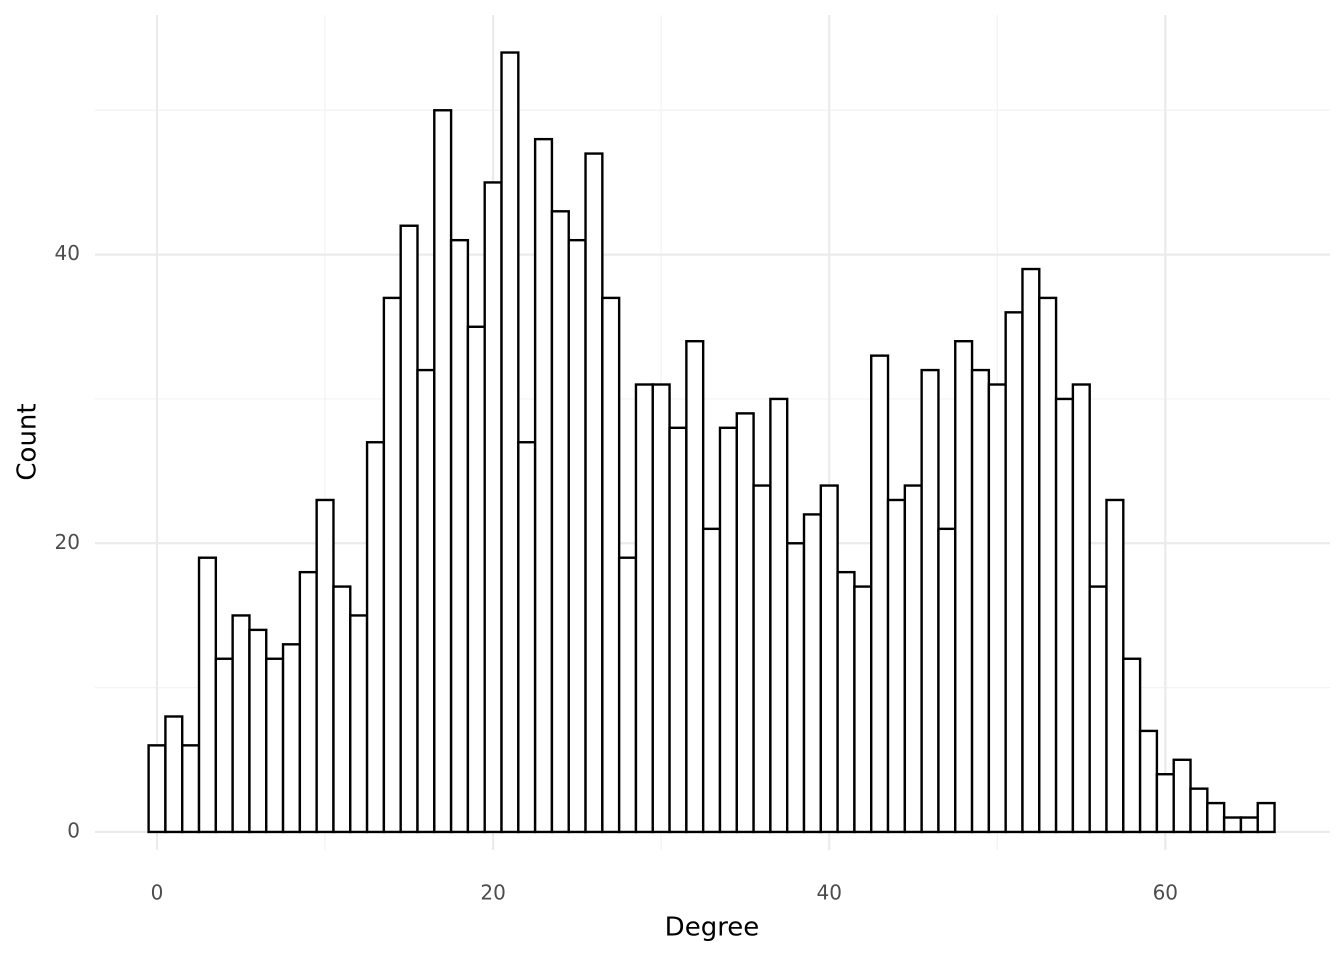  I want to click on x-tick-label: 0, so click(157, 893).